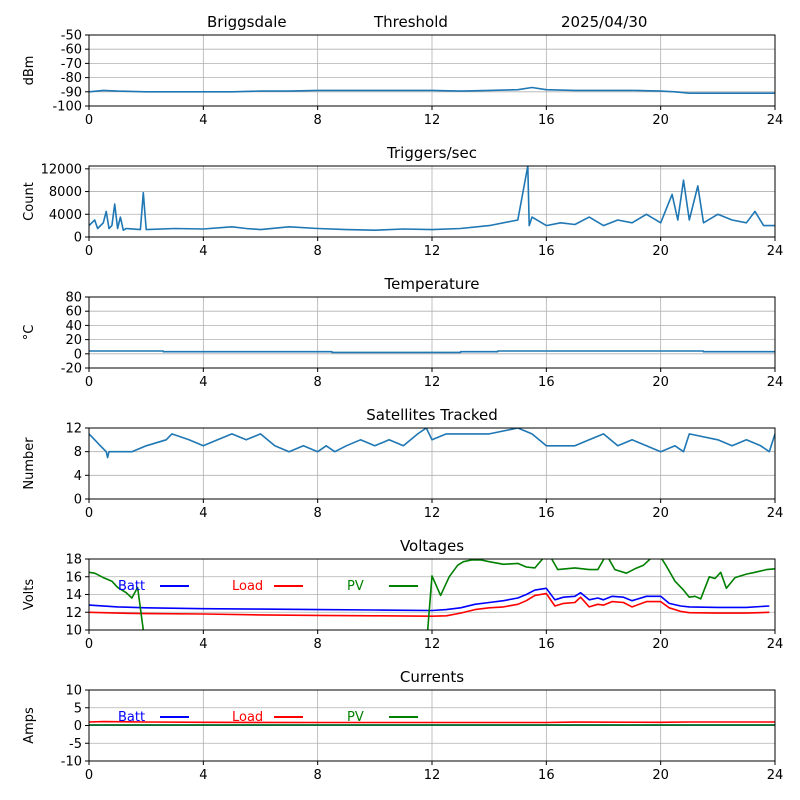 The image size is (800, 800). I want to click on figure-header: Briggsdale Threshold 2025/04/30, so click(427, 22).